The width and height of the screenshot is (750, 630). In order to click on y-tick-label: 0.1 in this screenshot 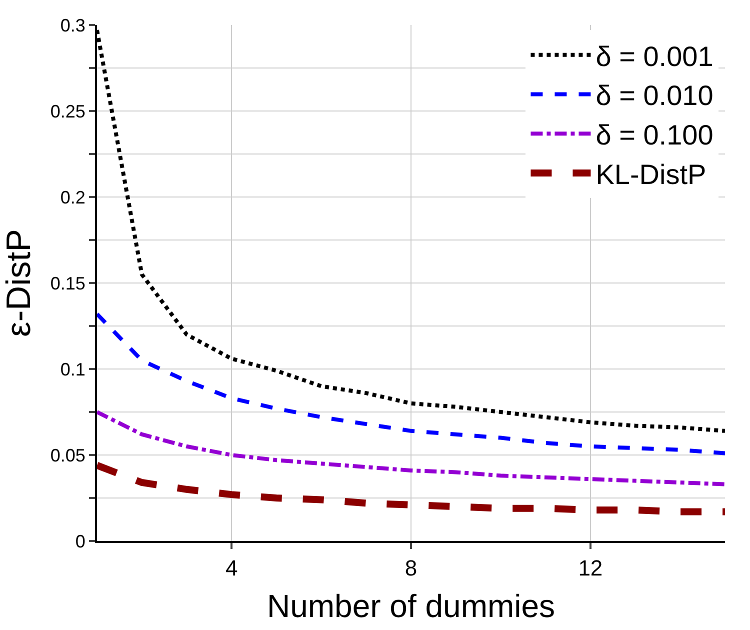, I will do `click(73, 369)`.